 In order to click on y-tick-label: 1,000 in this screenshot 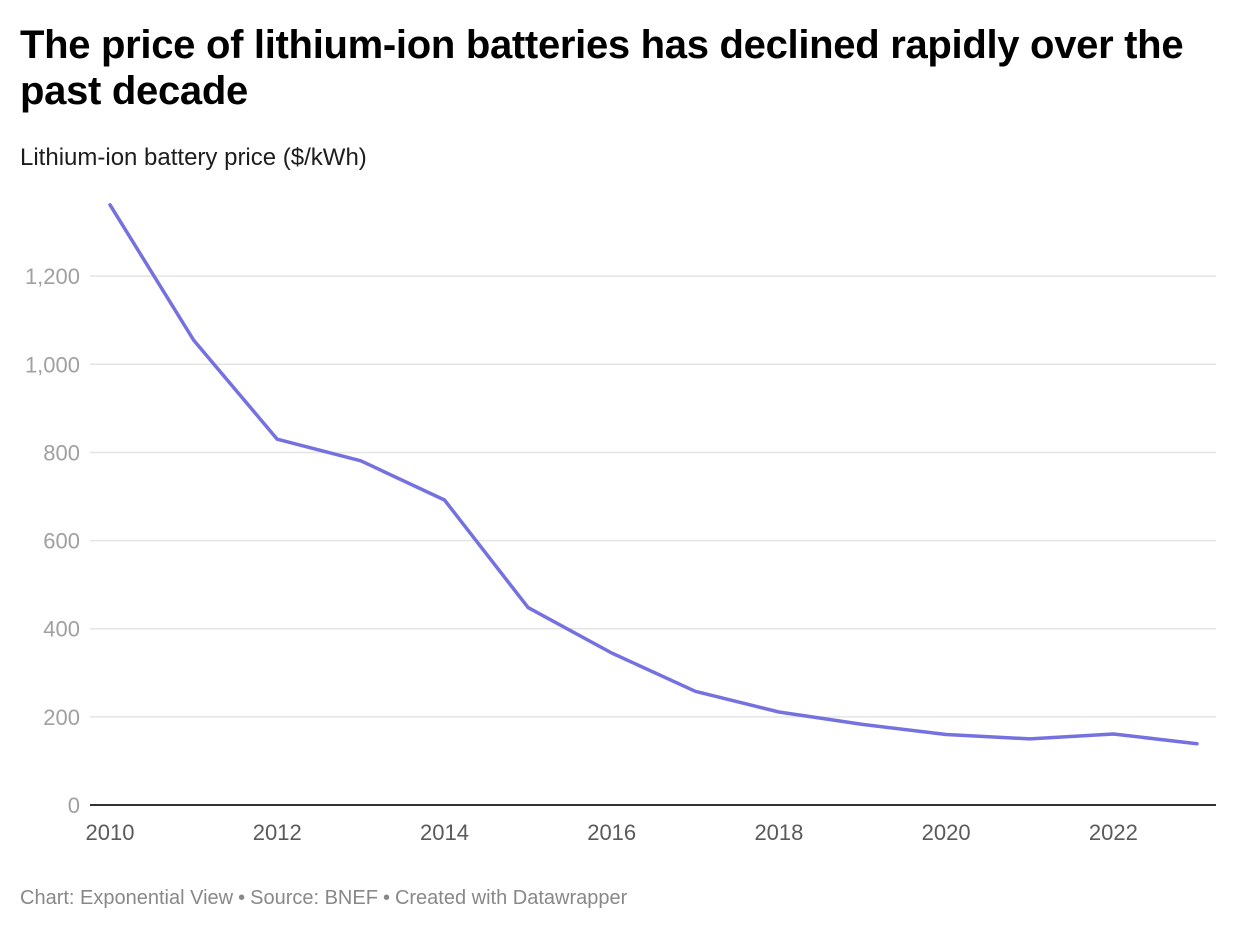, I will do `click(52, 364)`.